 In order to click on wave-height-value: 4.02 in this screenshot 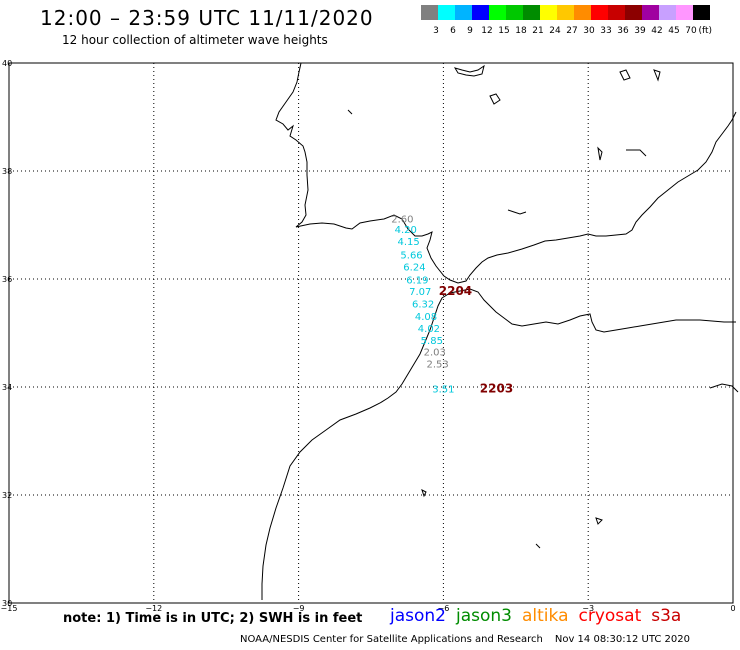, I will do `click(429, 329)`.